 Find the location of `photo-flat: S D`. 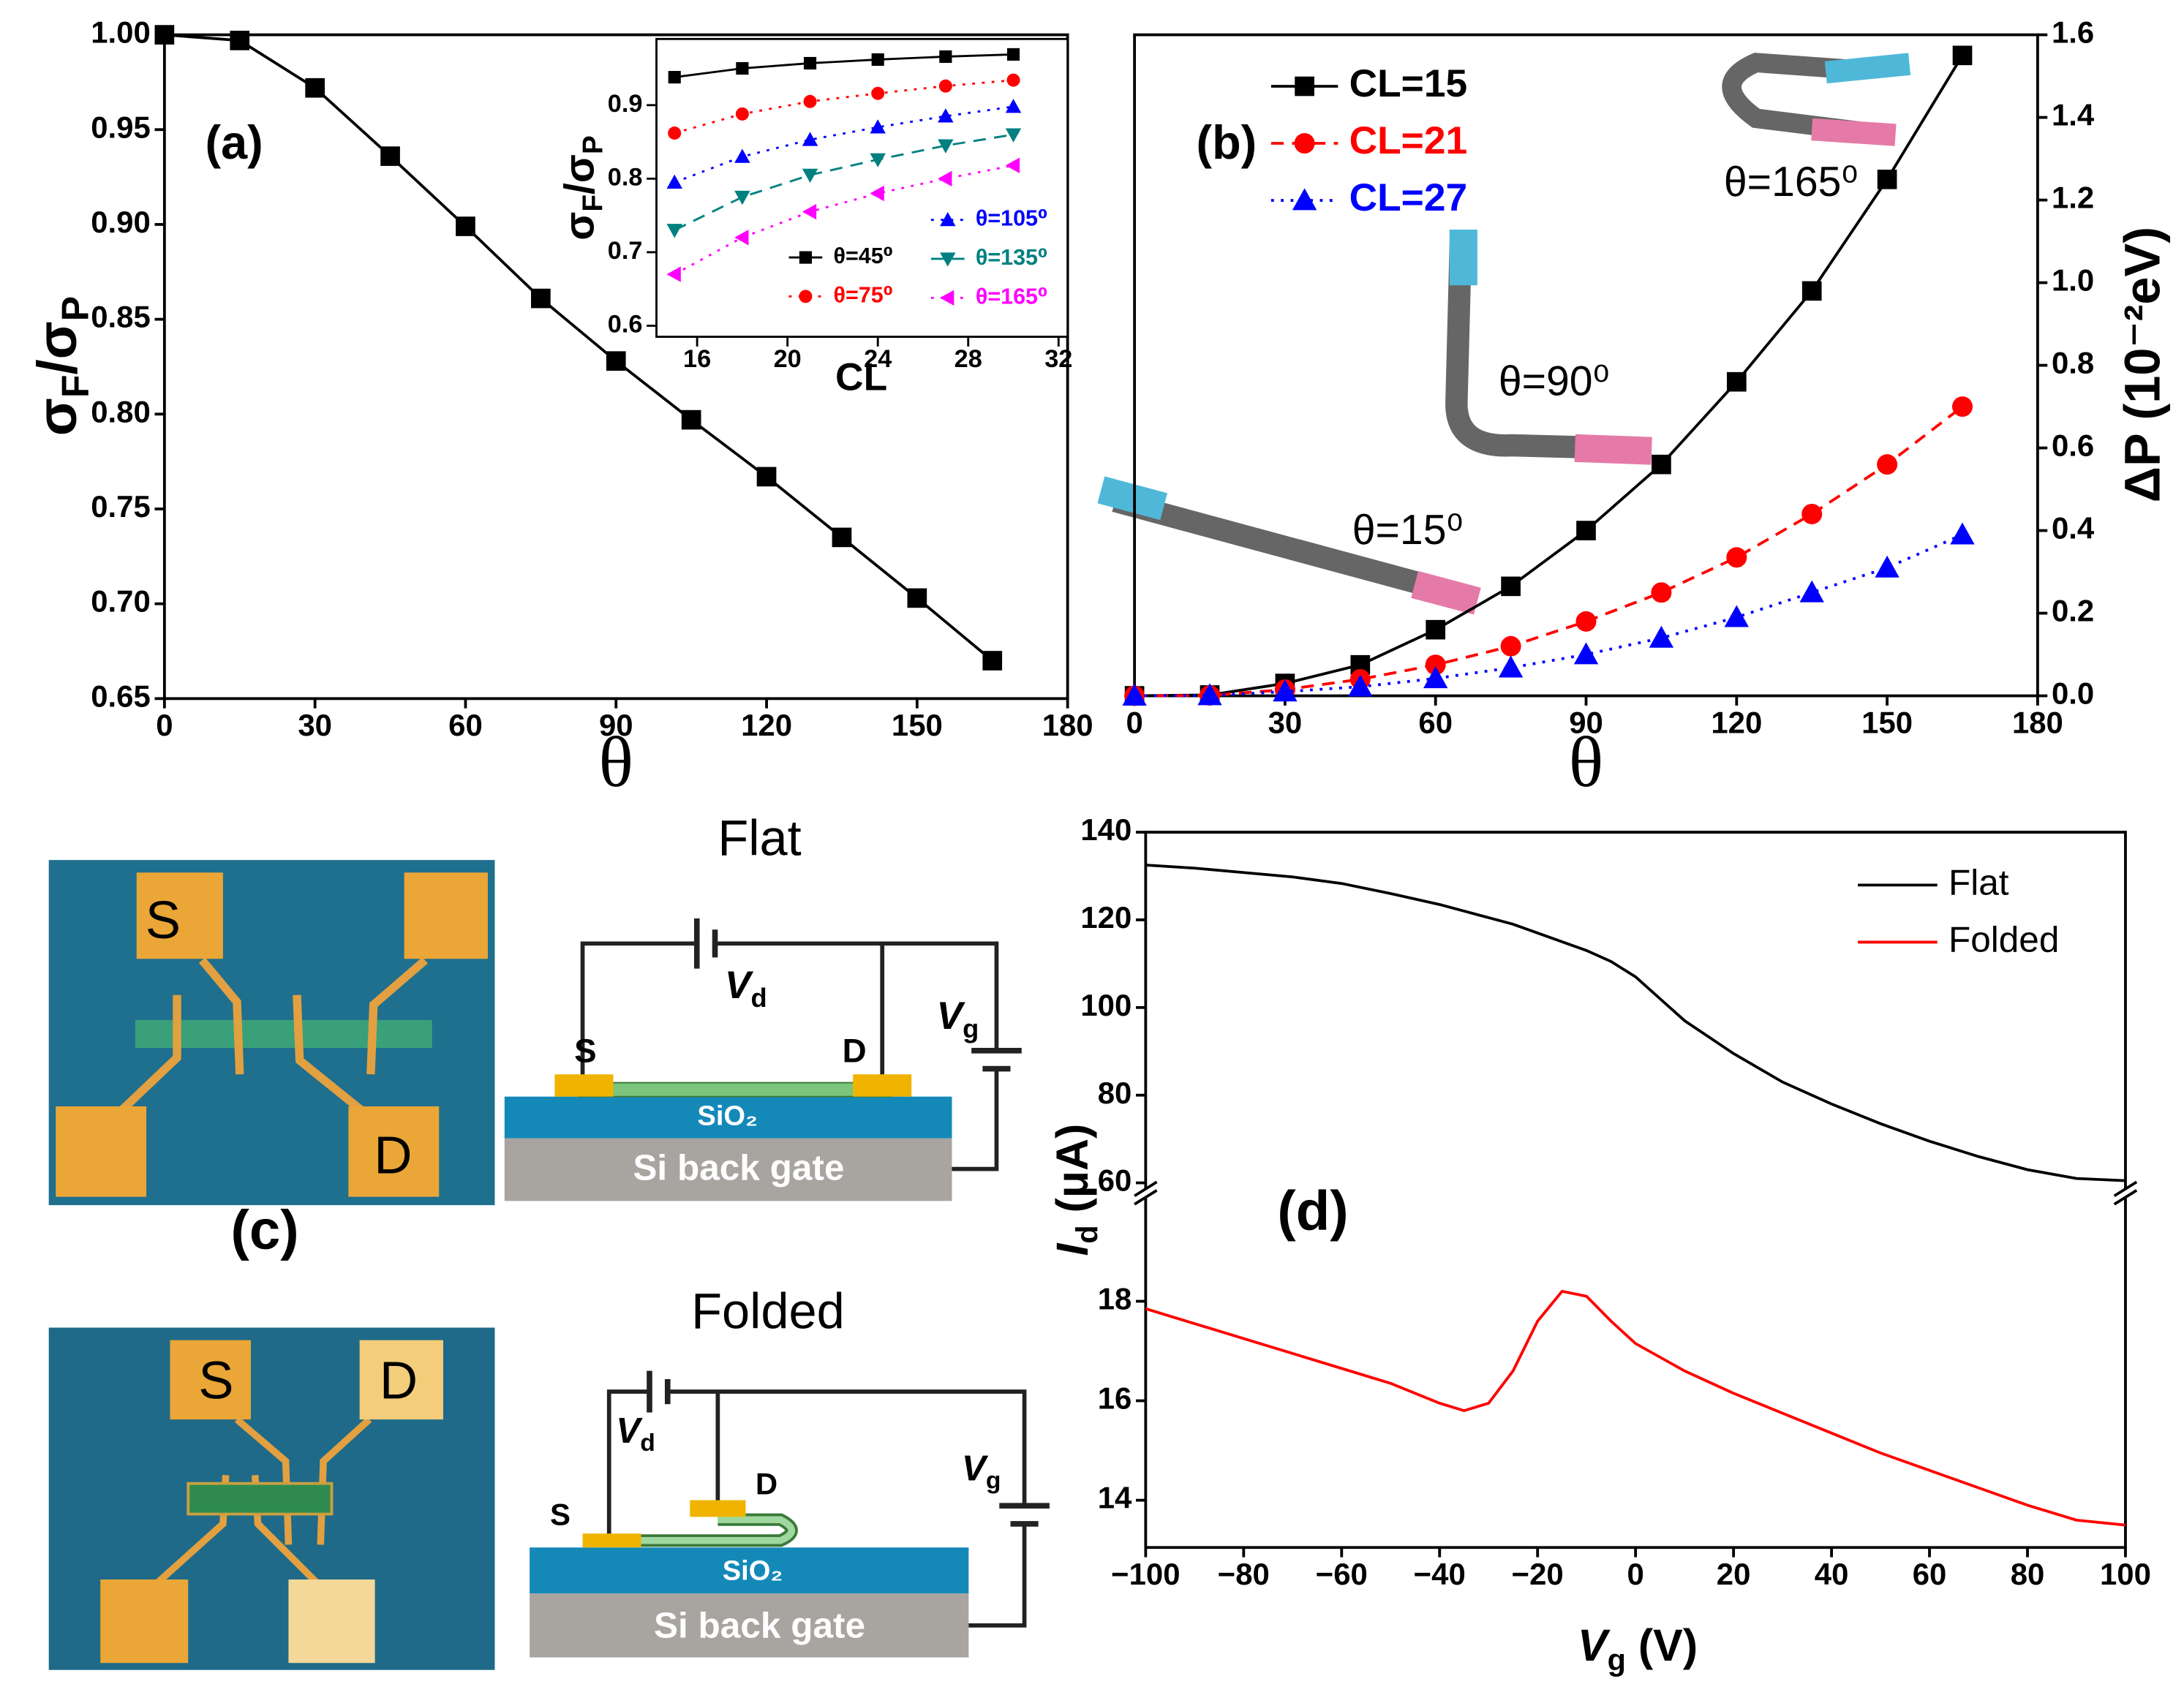

photo-flat: S D is located at coordinates (271, 1033).